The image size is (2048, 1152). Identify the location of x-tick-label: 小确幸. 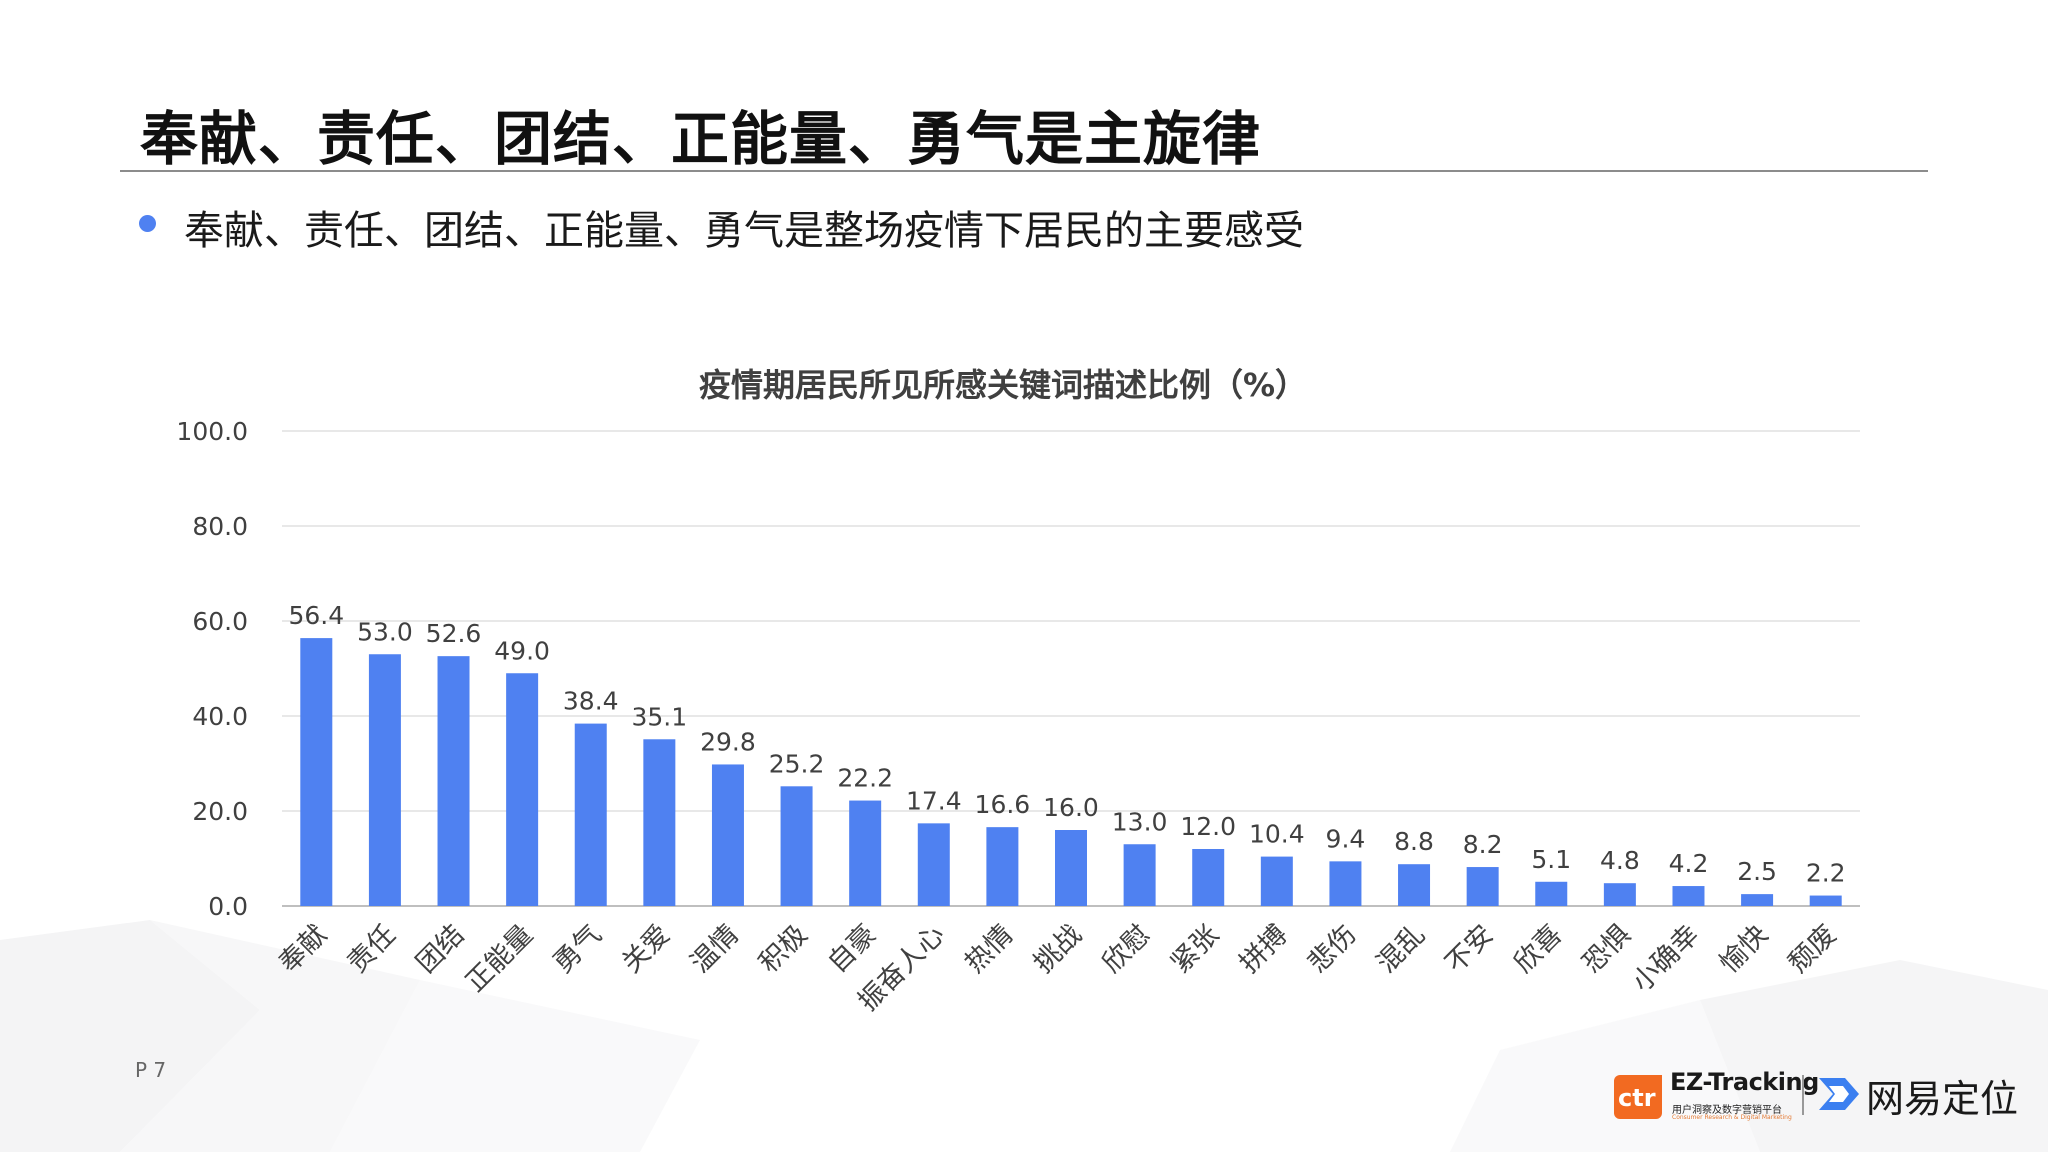
(1665, 958).